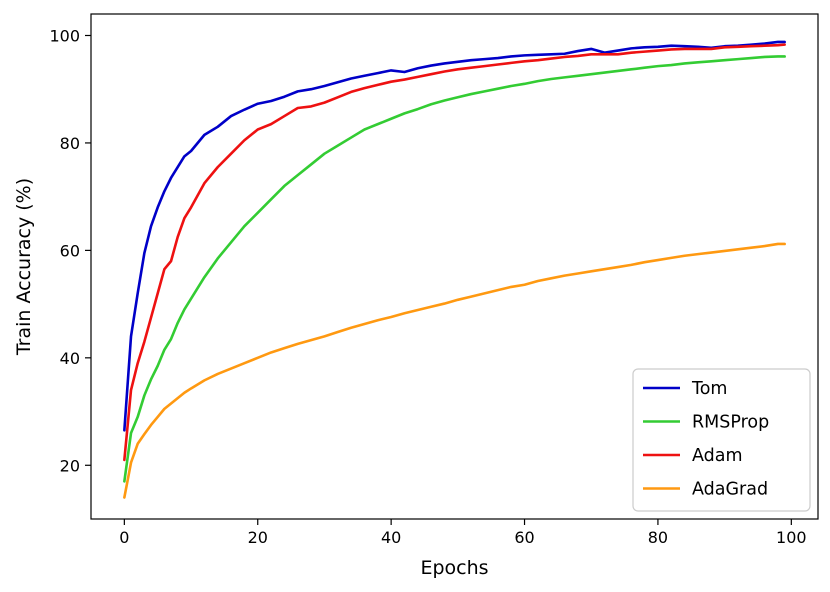  I want to click on y-axis-label: Train Accuracy (%), so click(24, 267).